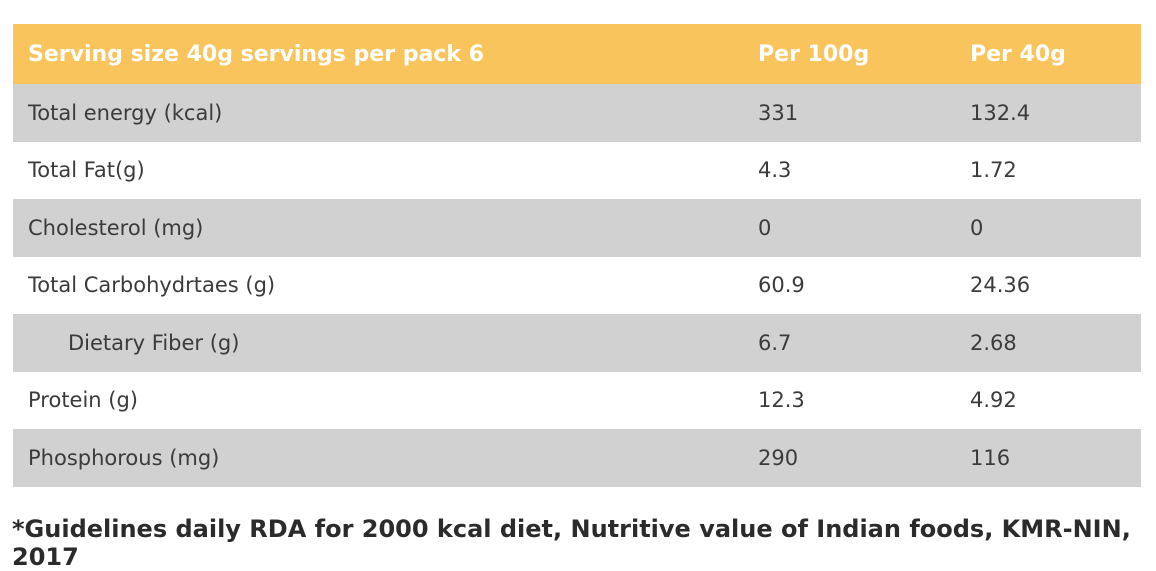  Describe the element at coordinates (125, 112) in the screenshot. I see `row-label: Total energy (kcal)` at that location.